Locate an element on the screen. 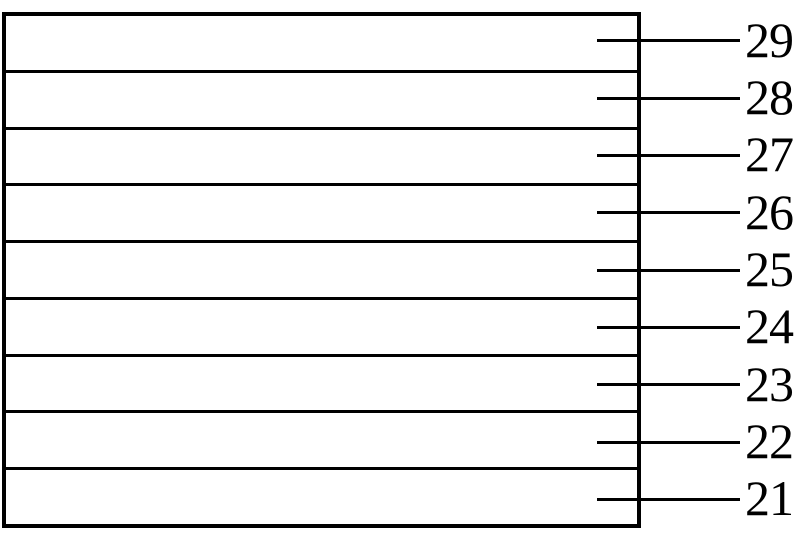 The height and width of the screenshot is (542, 800). reference-numeral: 27 is located at coordinates (769, 154).